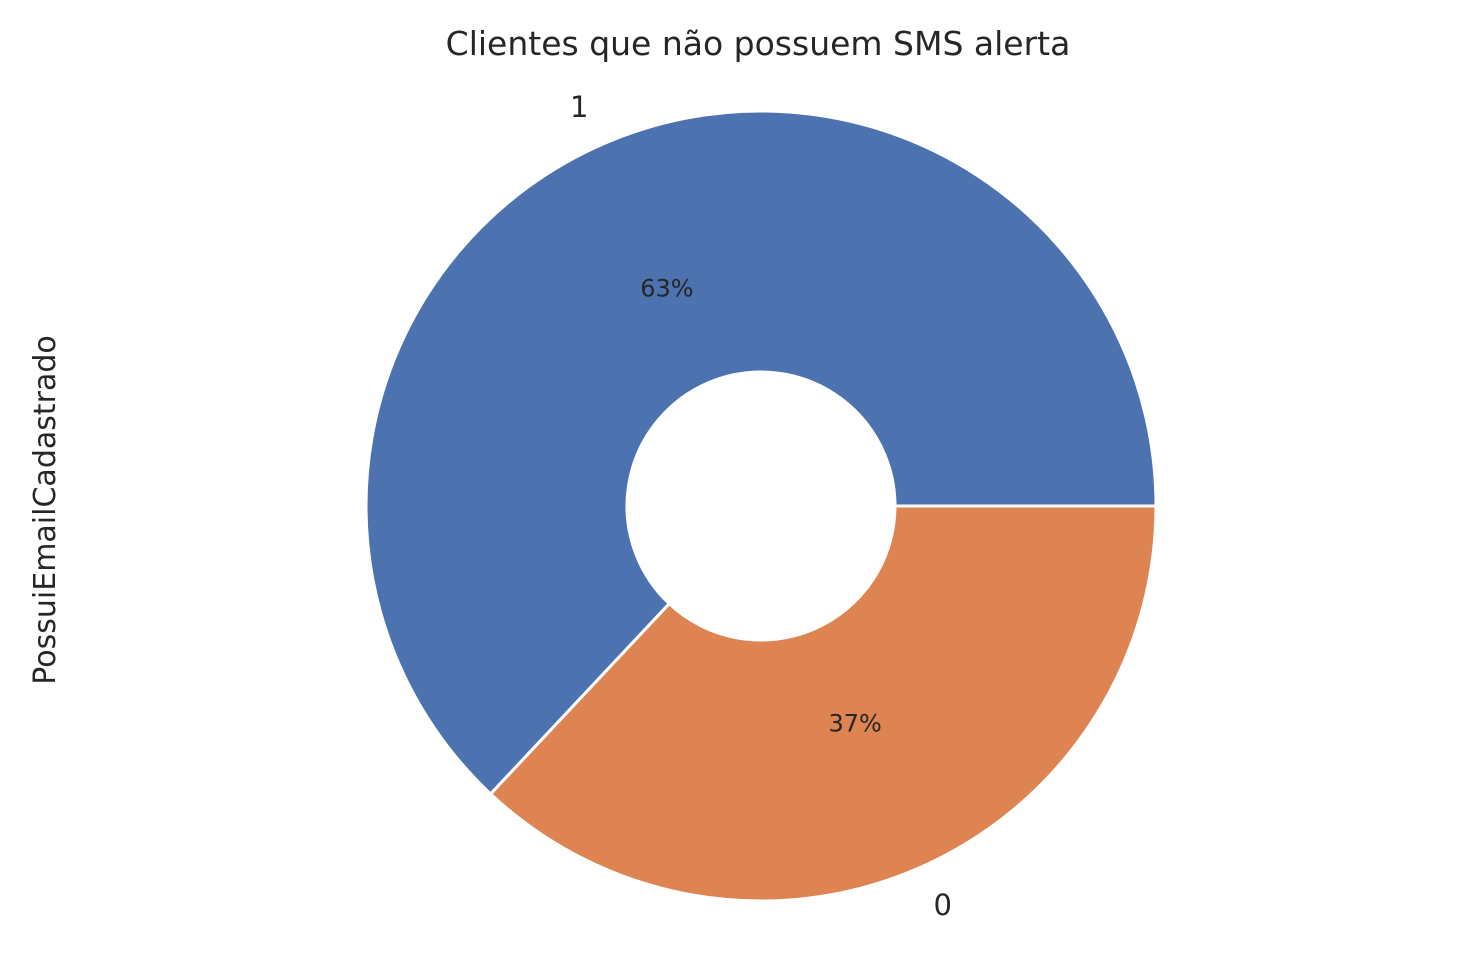  I want to click on y-axis-label: PossuiEmailCadastrado, so click(45, 509).